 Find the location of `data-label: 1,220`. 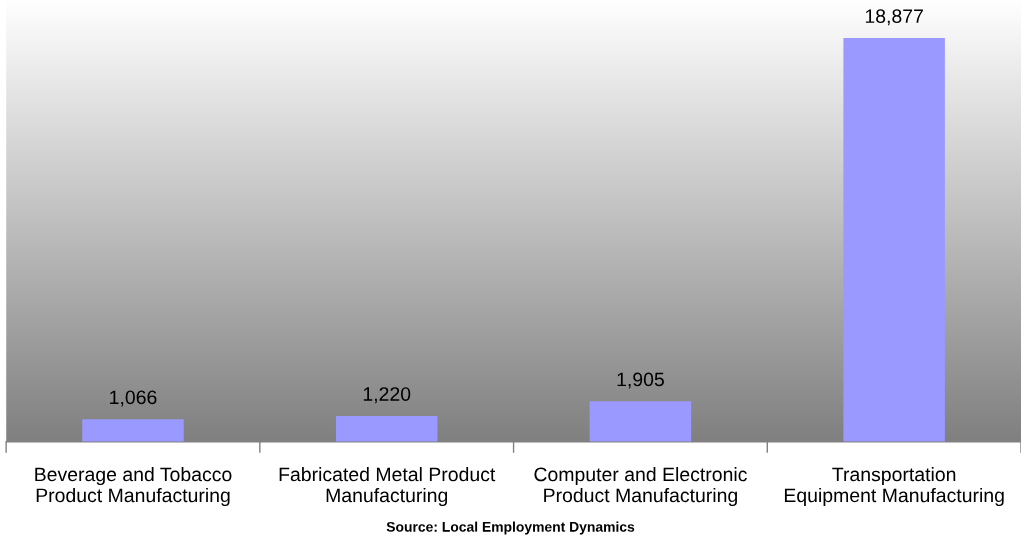

data-label: 1,220 is located at coordinates (387, 395).